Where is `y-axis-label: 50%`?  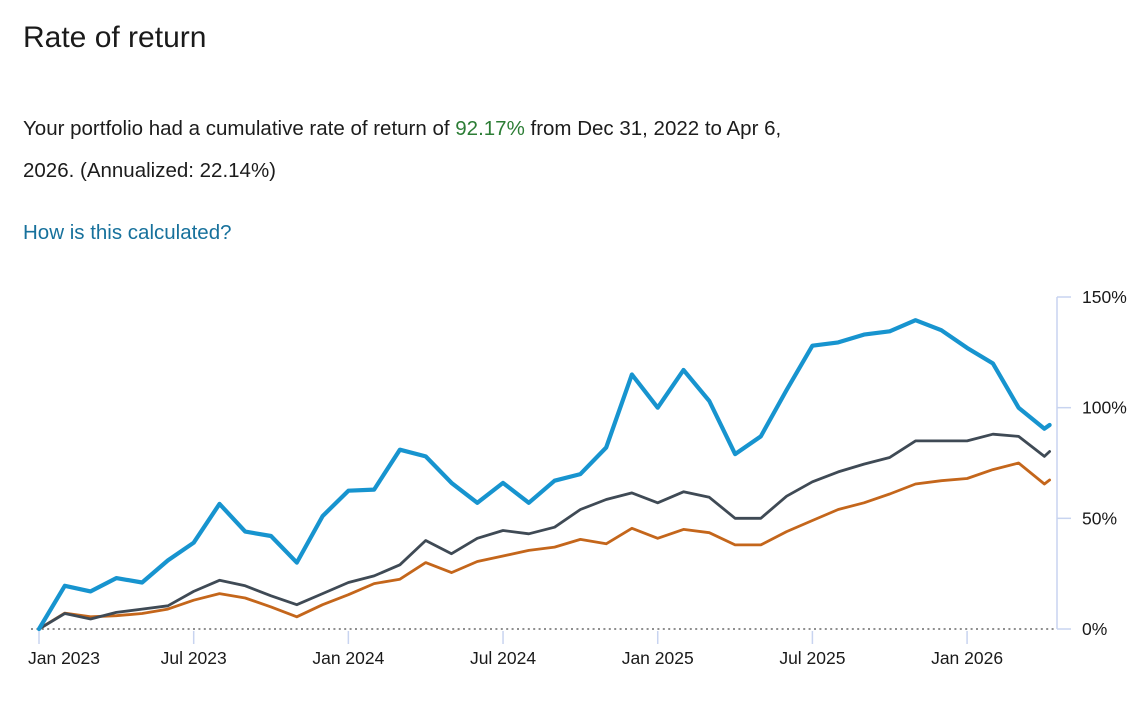 y-axis-label: 50% is located at coordinates (1099, 518).